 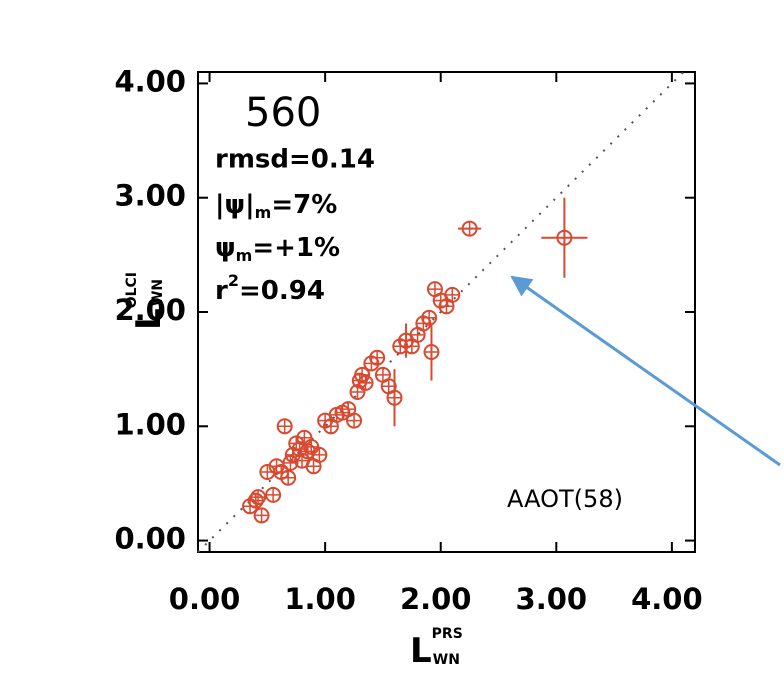 I want to click on x-tick-label: 0.00, so click(x=205, y=599).